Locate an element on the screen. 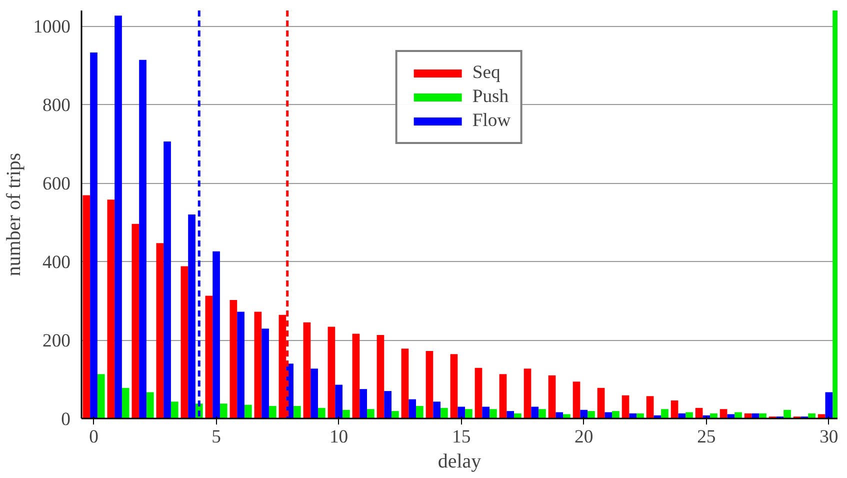 This screenshot has width=847, height=478. x-axis-title: delay is located at coordinates (460, 461).